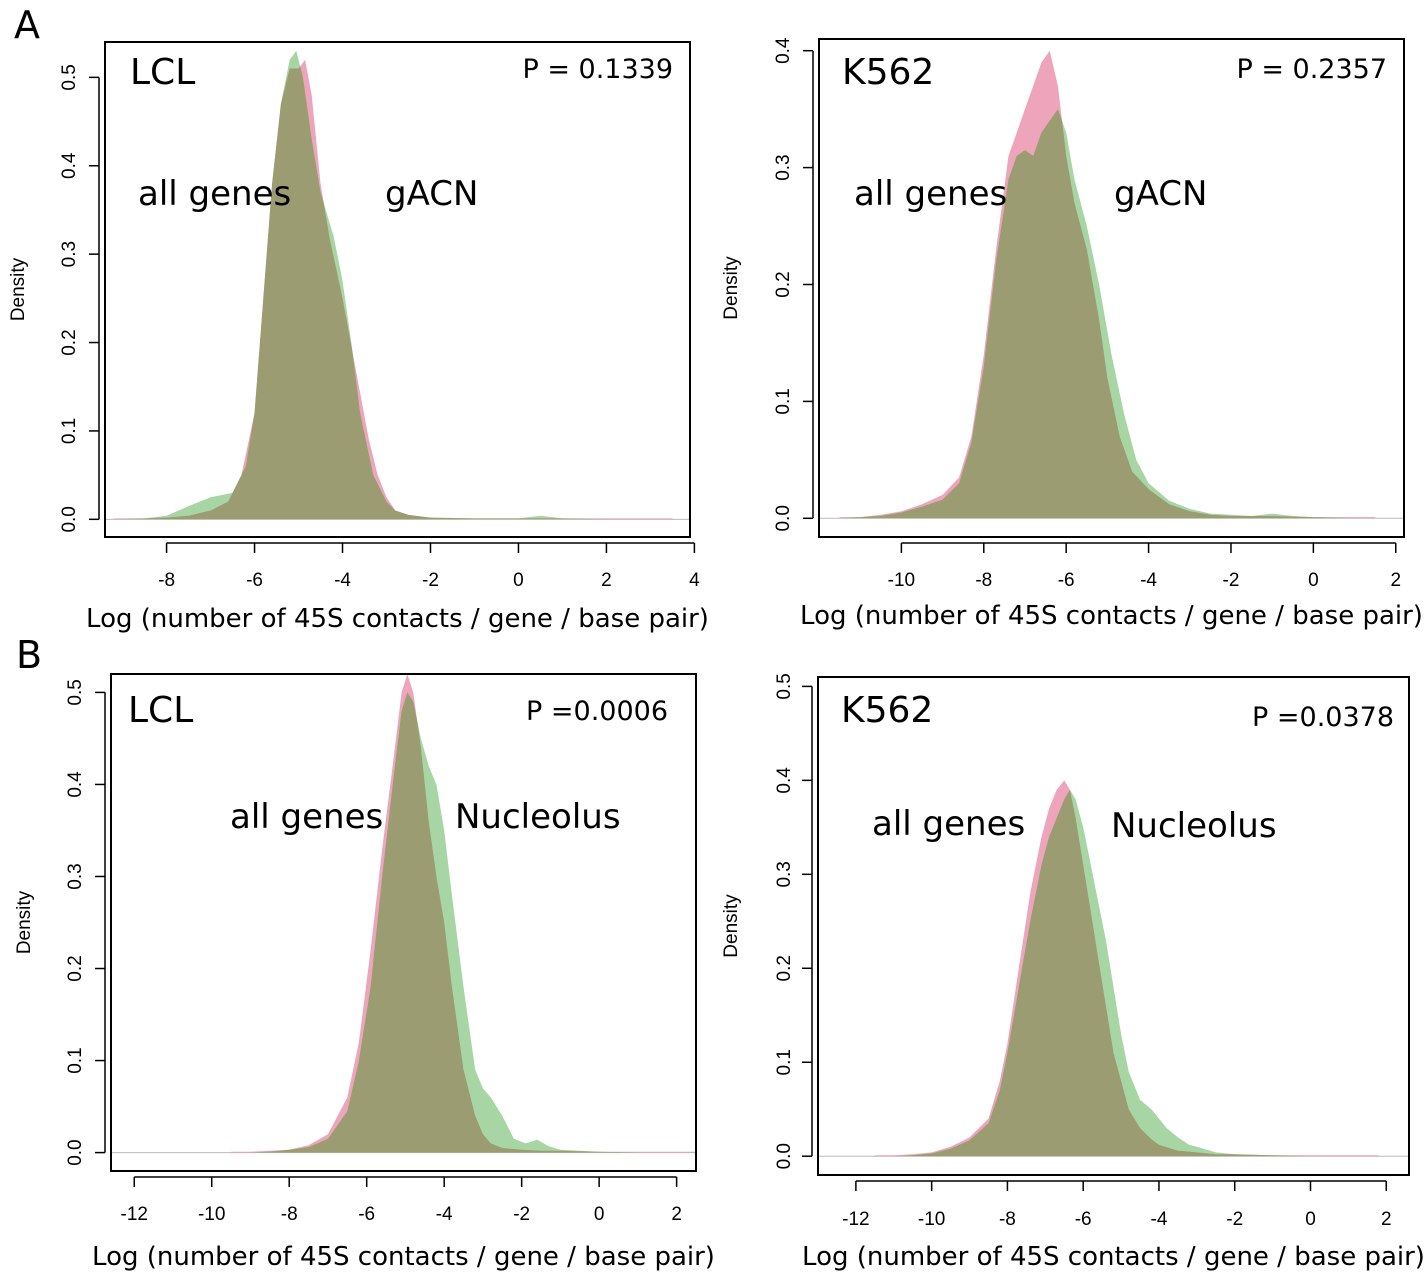  I want to click on p-value-label: P = 0.1339, so click(597, 69).